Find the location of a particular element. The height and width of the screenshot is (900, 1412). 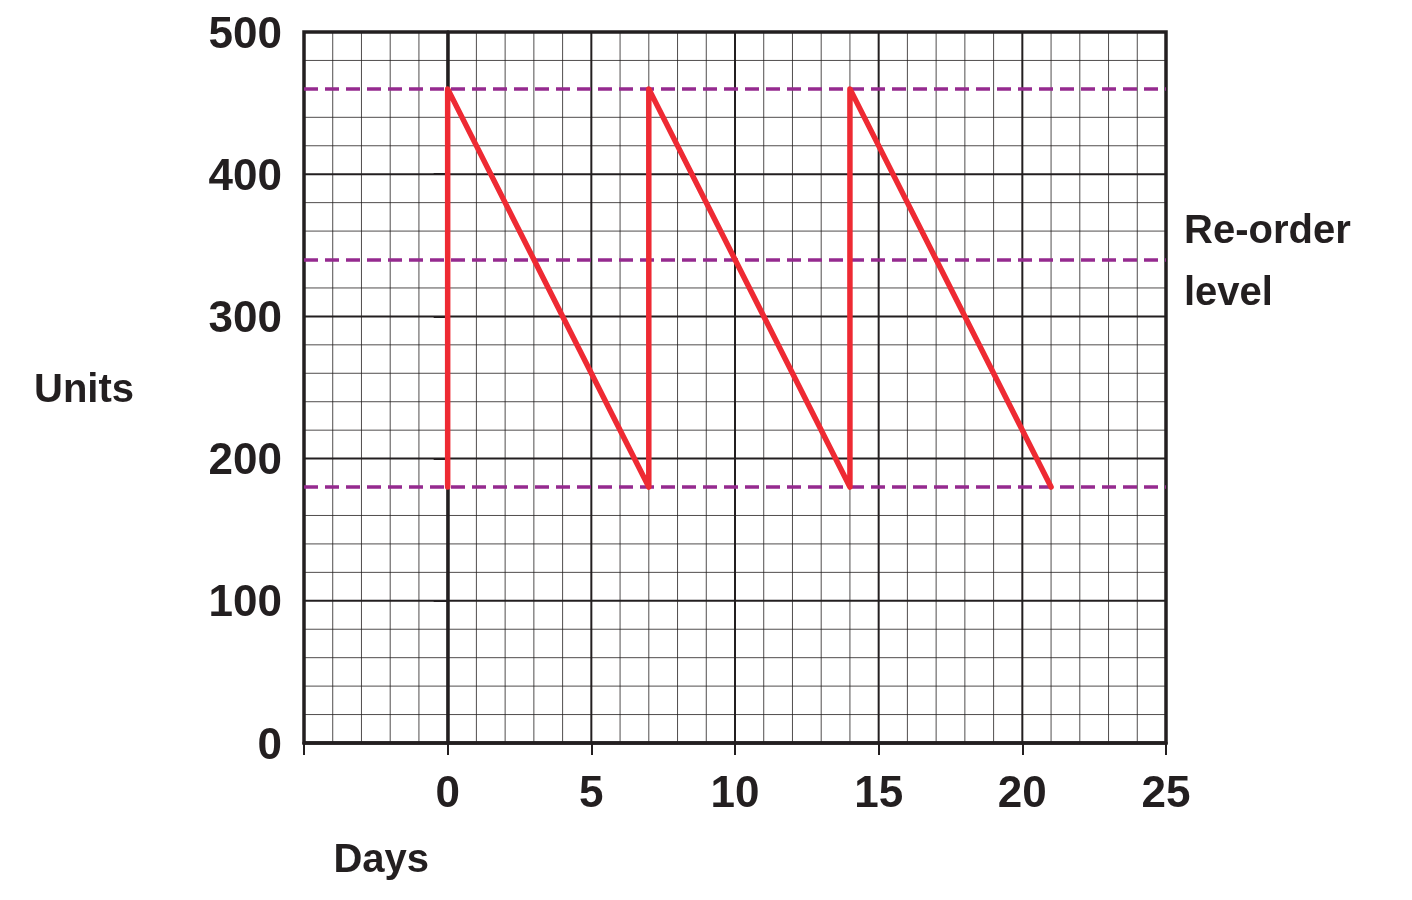

y-tick-label: 200 is located at coordinates (245, 459).